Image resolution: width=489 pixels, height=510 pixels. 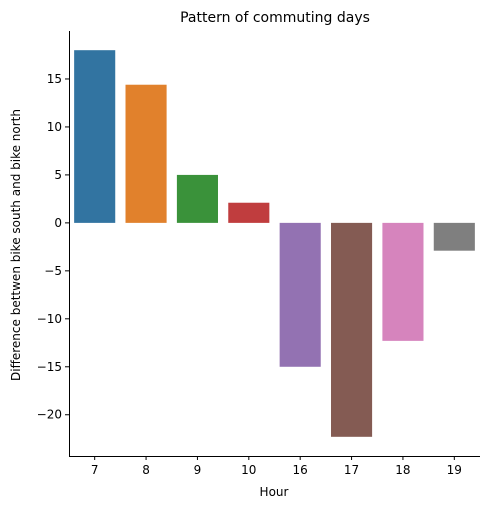 What do you see at coordinates (54, 127) in the screenshot?
I see `y-tick-label-10: 10` at bounding box center [54, 127].